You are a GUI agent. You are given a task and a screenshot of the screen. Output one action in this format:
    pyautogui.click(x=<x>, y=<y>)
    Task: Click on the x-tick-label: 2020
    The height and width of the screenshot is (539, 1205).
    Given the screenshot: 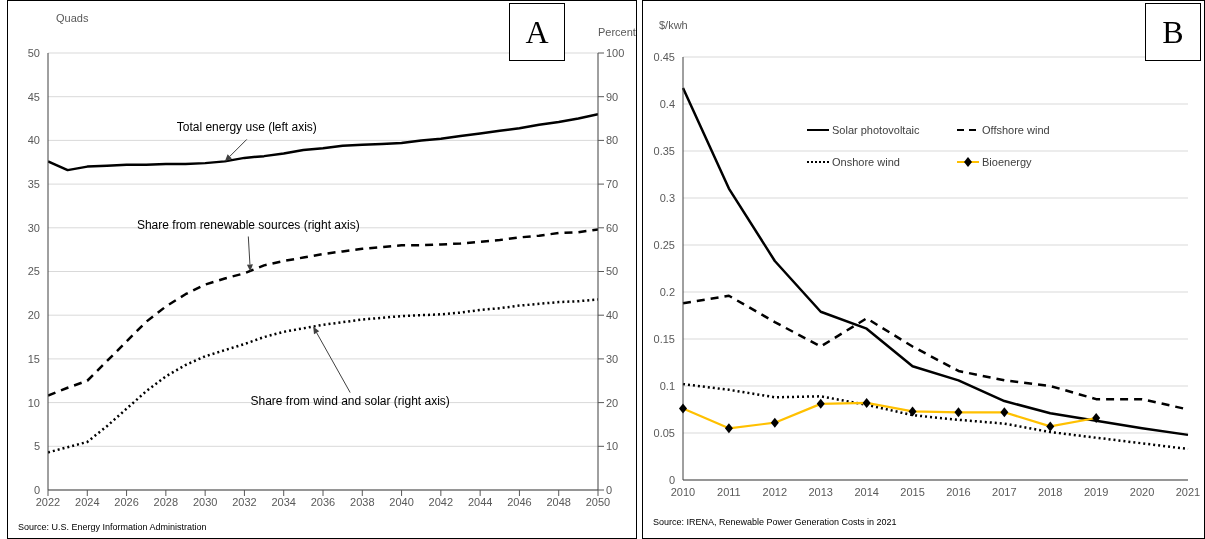 What is the action you would take?
    pyautogui.click(x=1142, y=491)
    